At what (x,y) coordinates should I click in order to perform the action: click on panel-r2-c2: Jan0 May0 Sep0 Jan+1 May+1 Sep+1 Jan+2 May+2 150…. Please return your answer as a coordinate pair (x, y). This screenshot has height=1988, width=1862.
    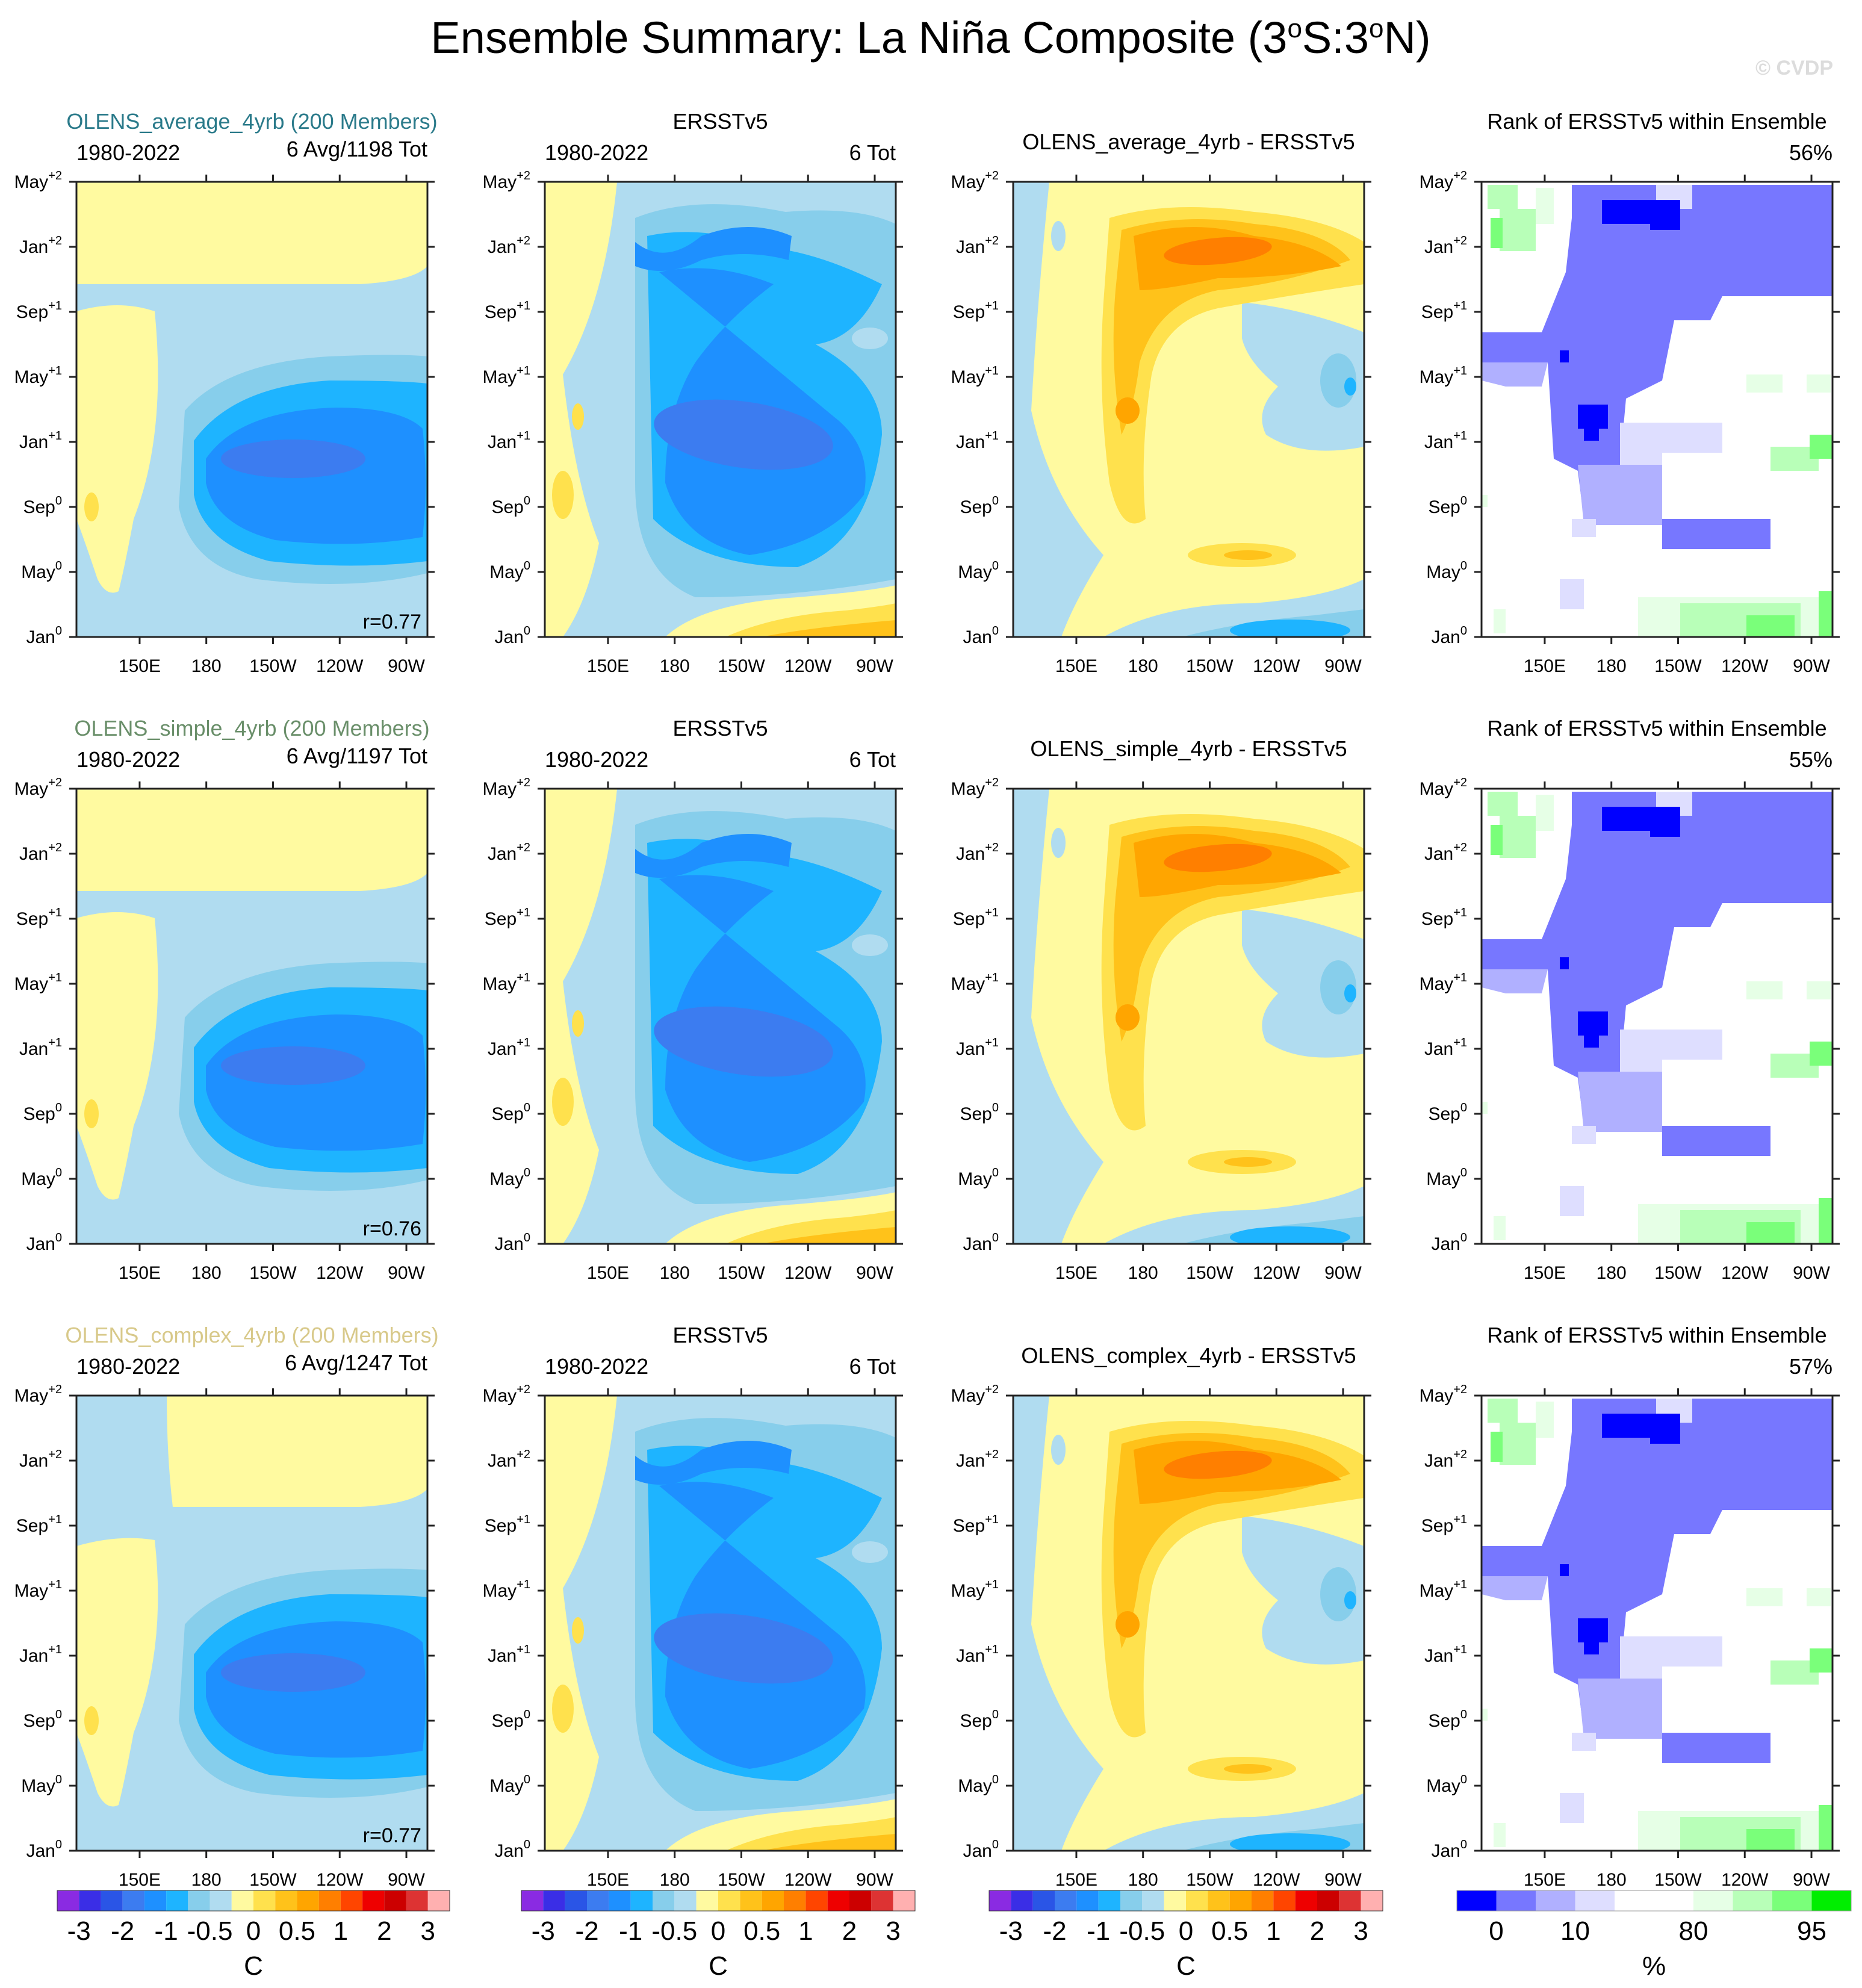
    Looking at the image, I should click on (693, 999).